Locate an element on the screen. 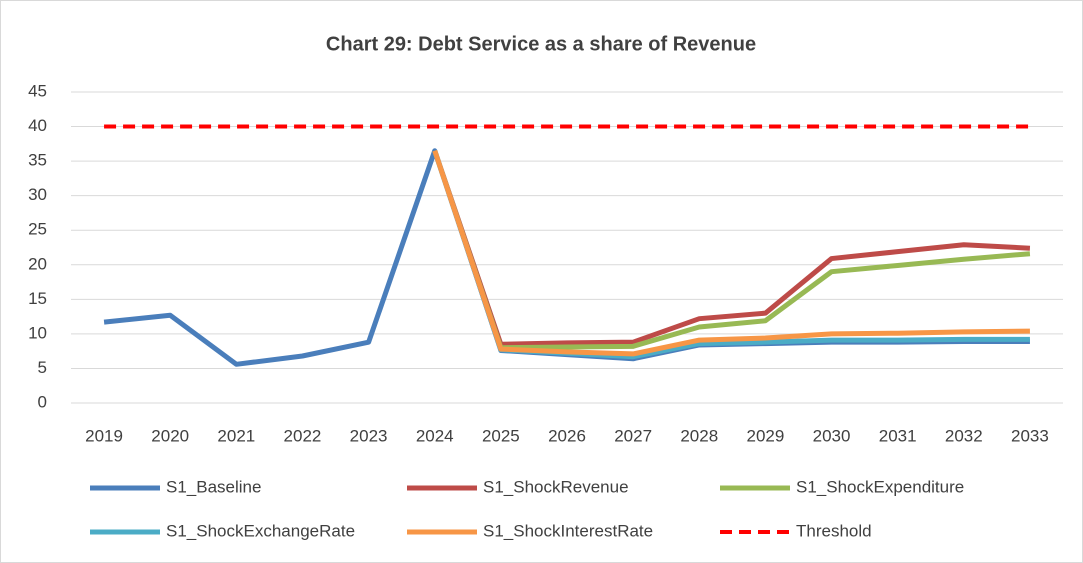 The image size is (1083, 563). x-tick-label: 2019 is located at coordinates (104, 435).